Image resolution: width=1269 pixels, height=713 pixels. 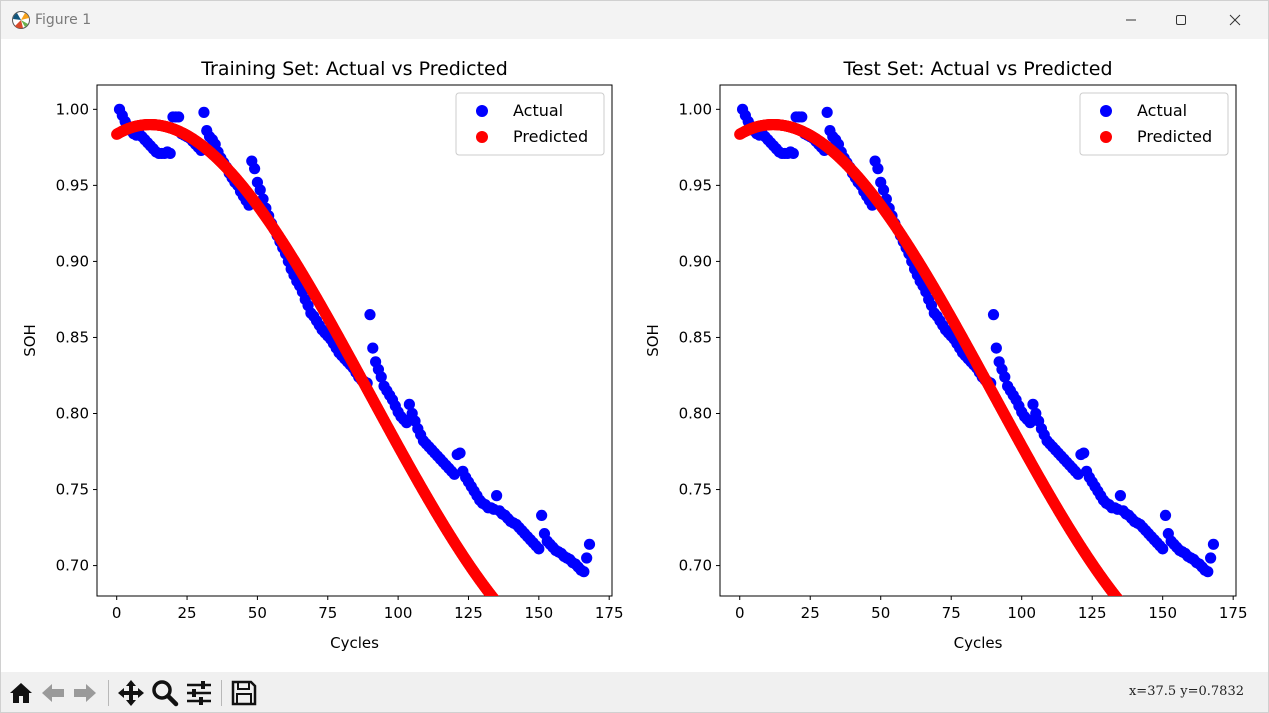 I want to click on y-tick-label: 0.95, so click(x=695, y=185).